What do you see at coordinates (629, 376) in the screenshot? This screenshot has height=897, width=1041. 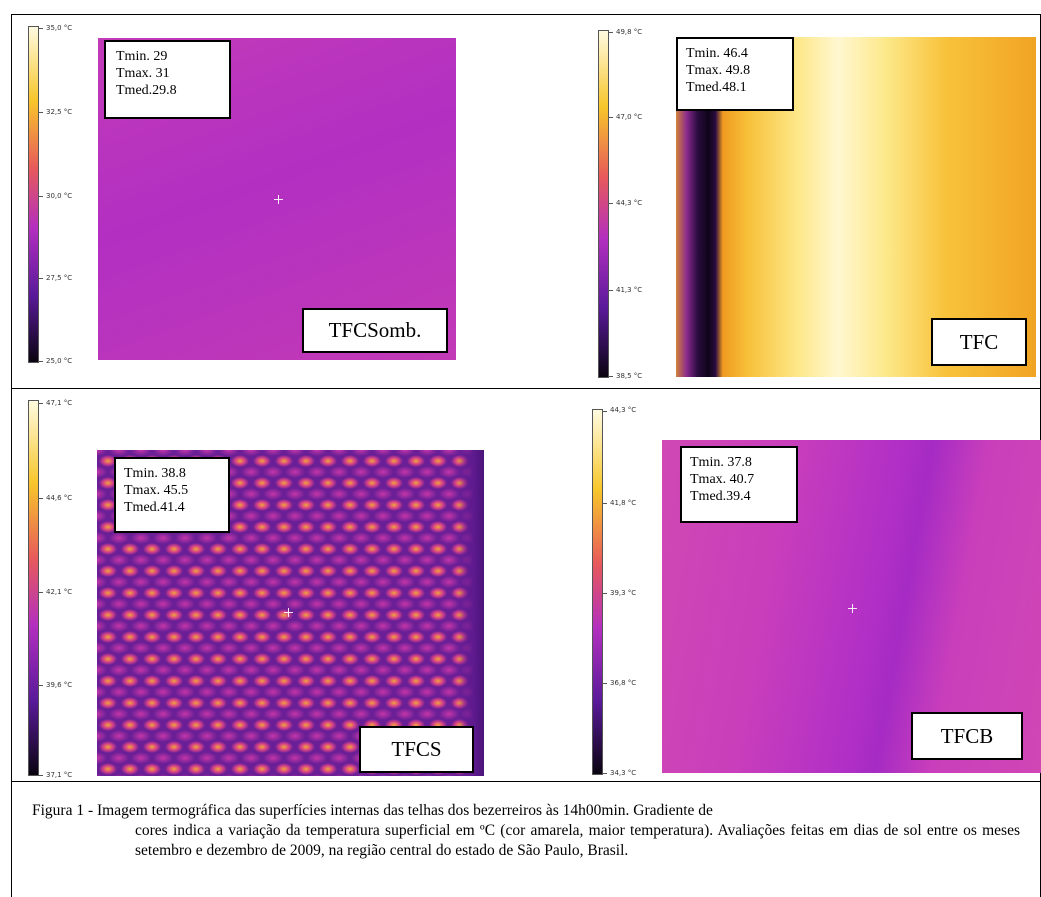 I see `scale-tick: 38,5 °C` at bounding box center [629, 376].